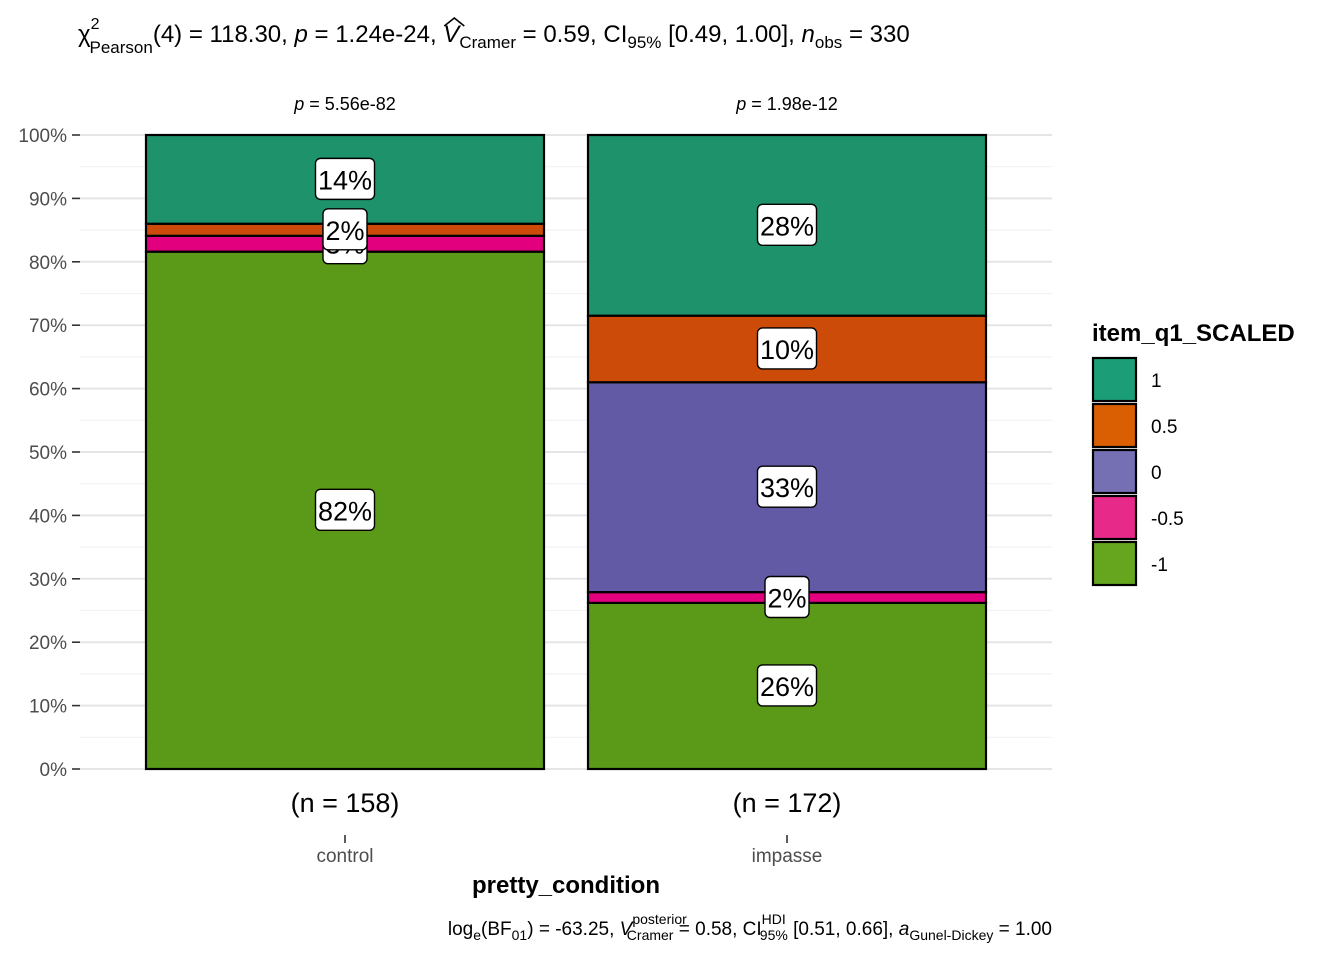 This screenshot has height=960, width=1344. I want to click on y-tick-label: 30%, so click(48, 580).